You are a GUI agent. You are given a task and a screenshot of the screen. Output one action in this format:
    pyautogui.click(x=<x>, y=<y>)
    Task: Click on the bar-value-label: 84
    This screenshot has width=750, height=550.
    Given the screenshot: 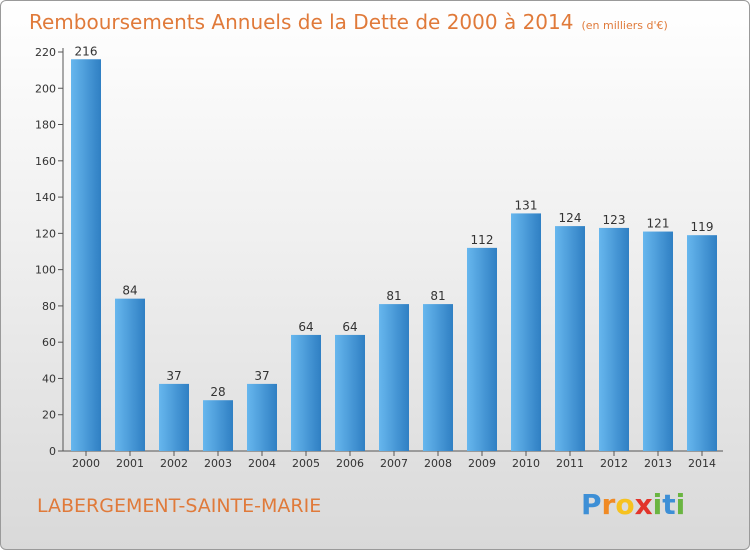 What is the action you would take?
    pyautogui.click(x=129, y=291)
    